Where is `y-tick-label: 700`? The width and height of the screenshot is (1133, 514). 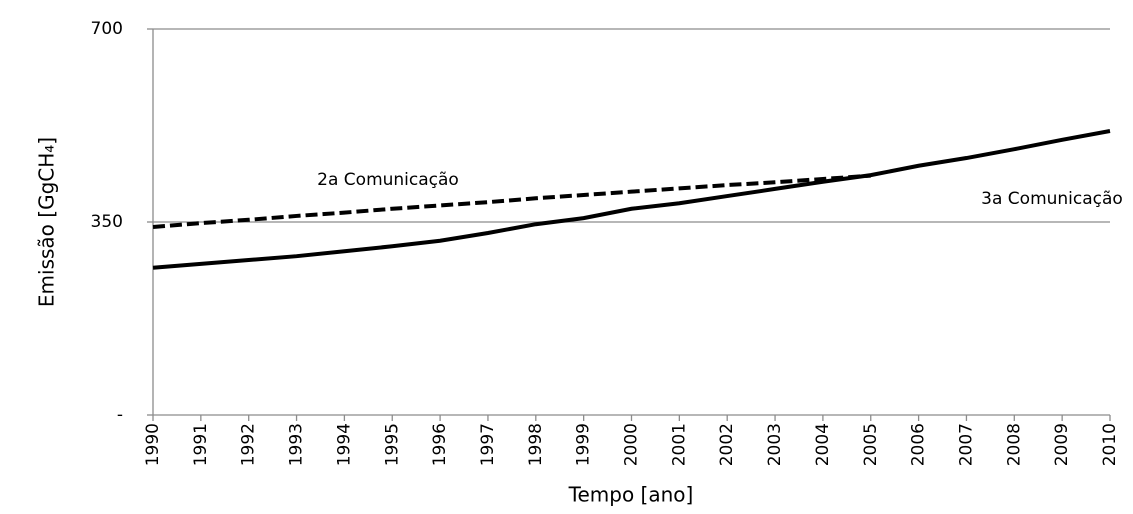 y-tick-label: 700 is located at coordinates (107, 29).